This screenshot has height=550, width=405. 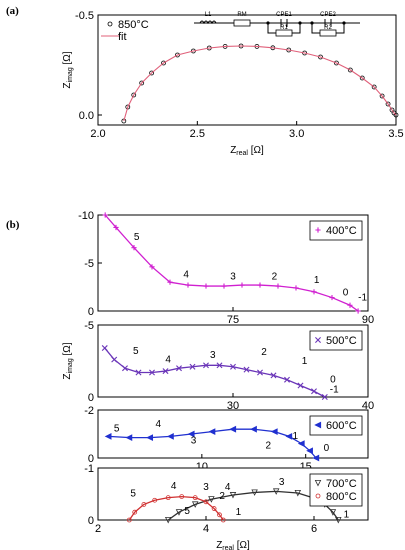 I want to click on circuit-label: R1, so click(x=284, y=28).